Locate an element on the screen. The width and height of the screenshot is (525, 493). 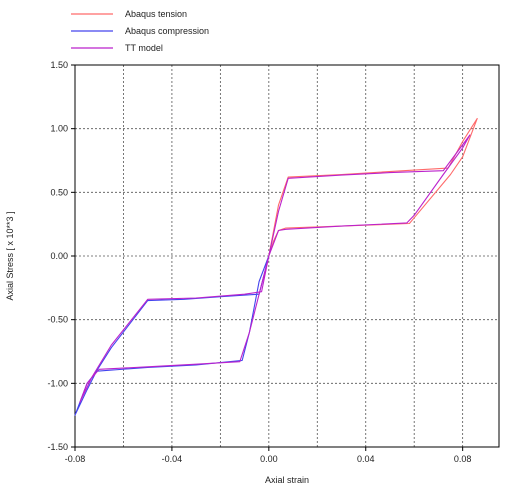
y-axis-label: Axial Stress [ x 10**3 ] is located at coordinates (10, 255).